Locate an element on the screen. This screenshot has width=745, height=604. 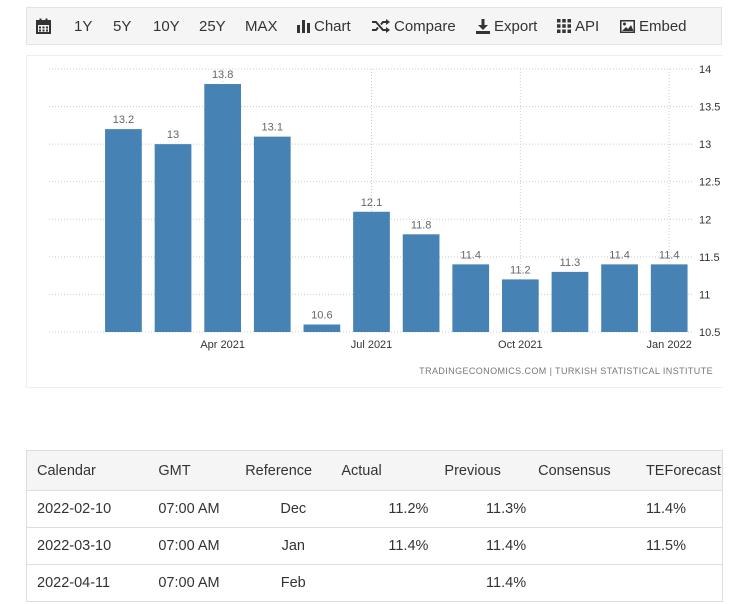
cell-actual: 11.4% is located at coordinates (393, 546).